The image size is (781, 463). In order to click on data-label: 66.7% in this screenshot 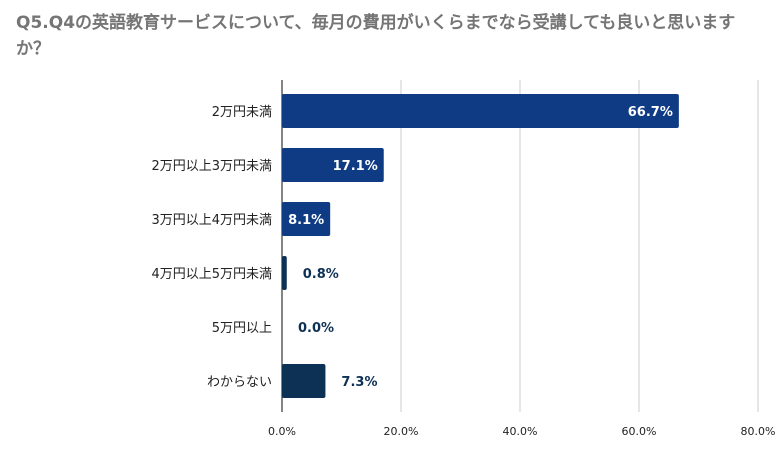, I will do `click(650, 112)`.